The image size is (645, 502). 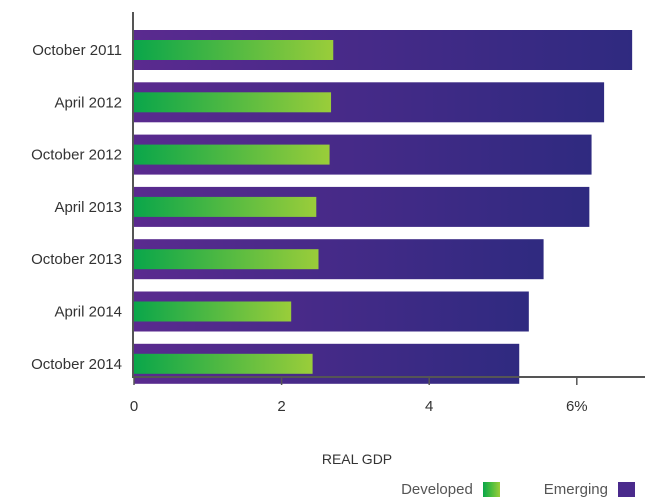 I want to click on bar-developed-october-2013, so click(x=226, y=259).